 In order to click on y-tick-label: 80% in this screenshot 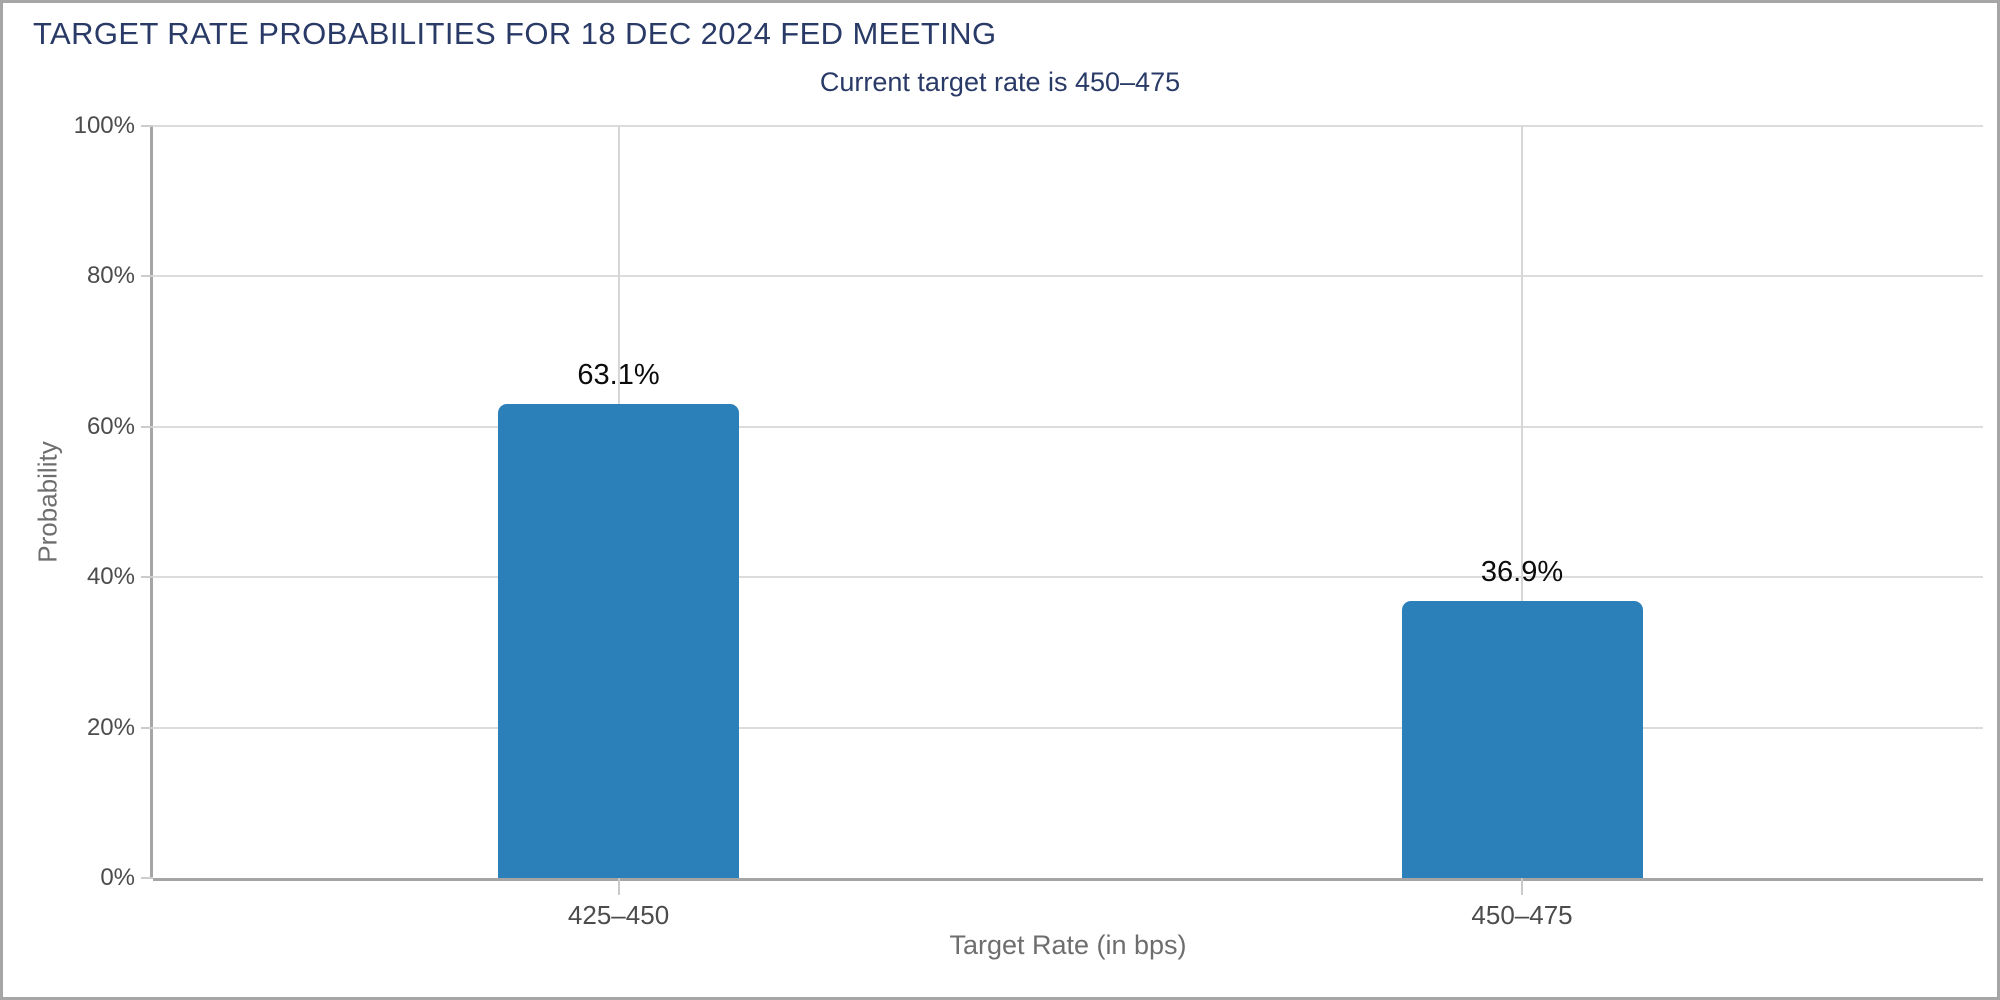, I will do `click(110, 276)`.